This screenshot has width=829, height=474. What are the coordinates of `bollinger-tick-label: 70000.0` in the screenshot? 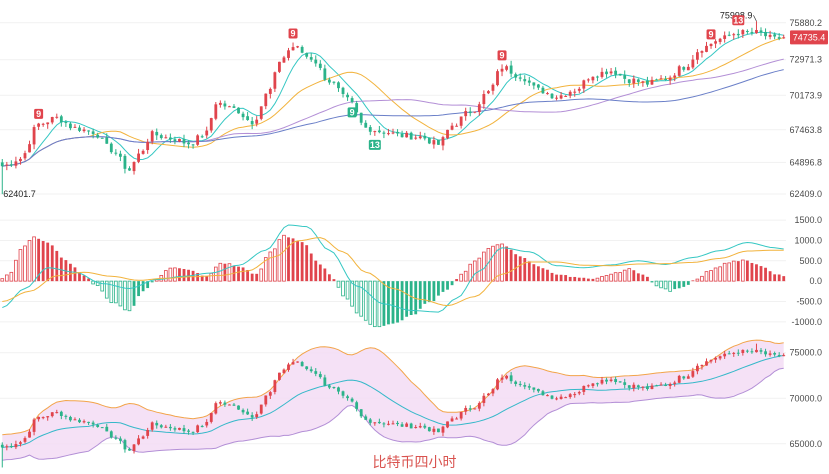 It's located at (805, 398).